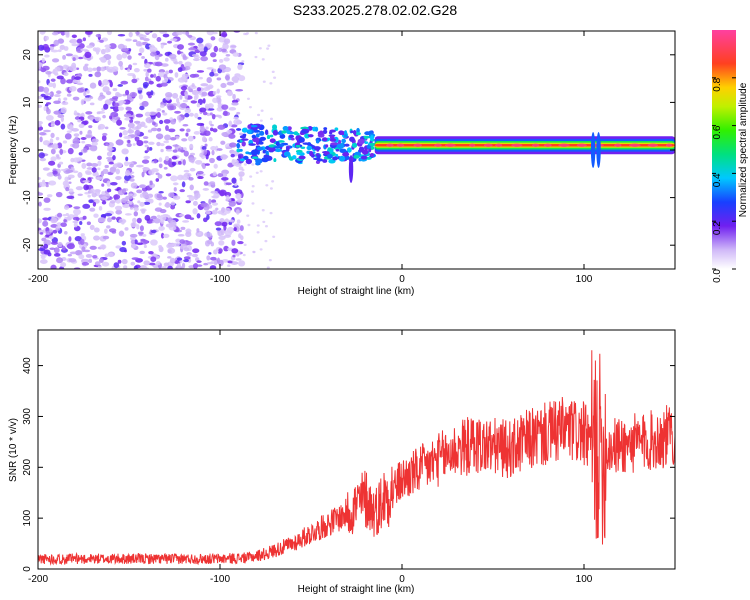  What do you see at coordinates (351, 169) in the screenshot?
I see `spectral-spike` at bounding box center [351, 169].